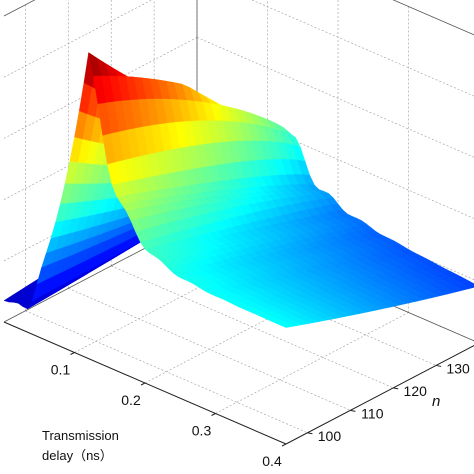 This screenshot has height=474, width=474. Describe the element at coordinates (416, 391) in the screenshot. I see `y-tick-label: 120` at that location.